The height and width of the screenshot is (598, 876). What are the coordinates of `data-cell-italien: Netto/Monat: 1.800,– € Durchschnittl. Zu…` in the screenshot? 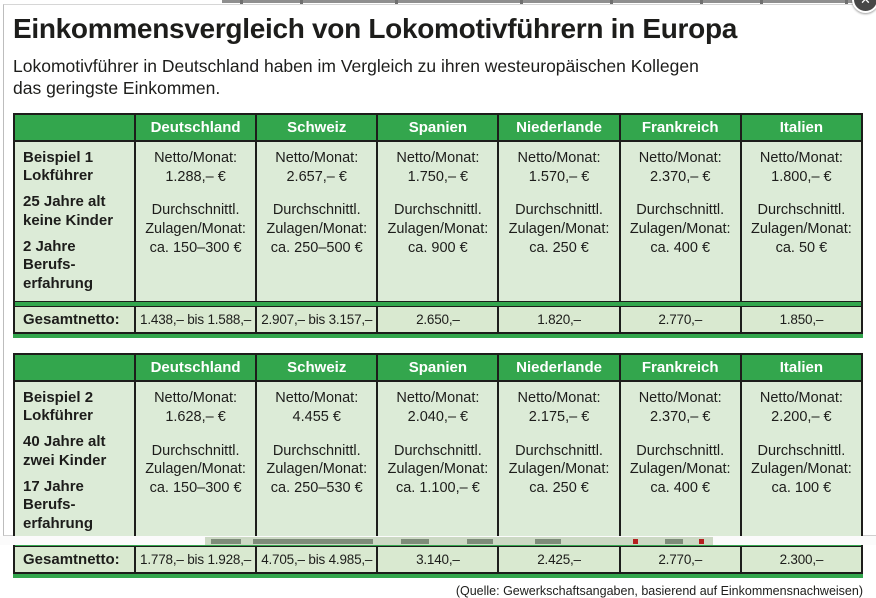 It's located at (800, 221).